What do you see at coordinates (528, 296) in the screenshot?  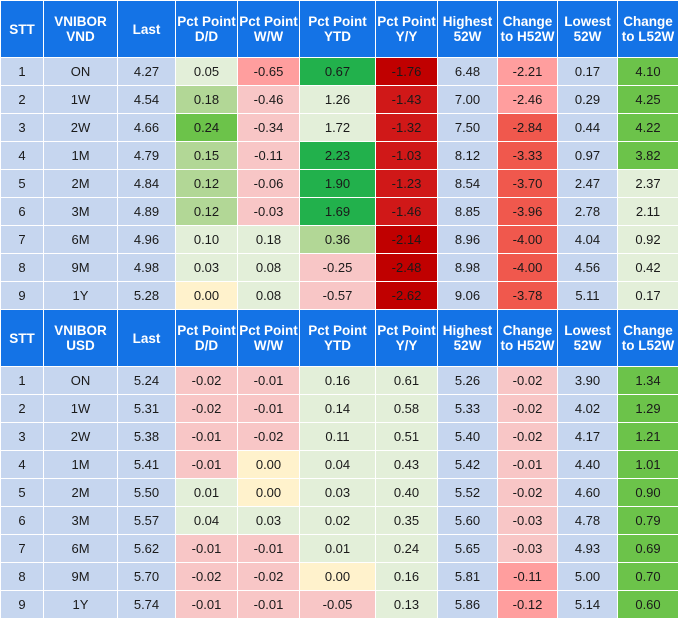 I see `change-h52w-cell: -3.78` at bounding box center [528, 296].